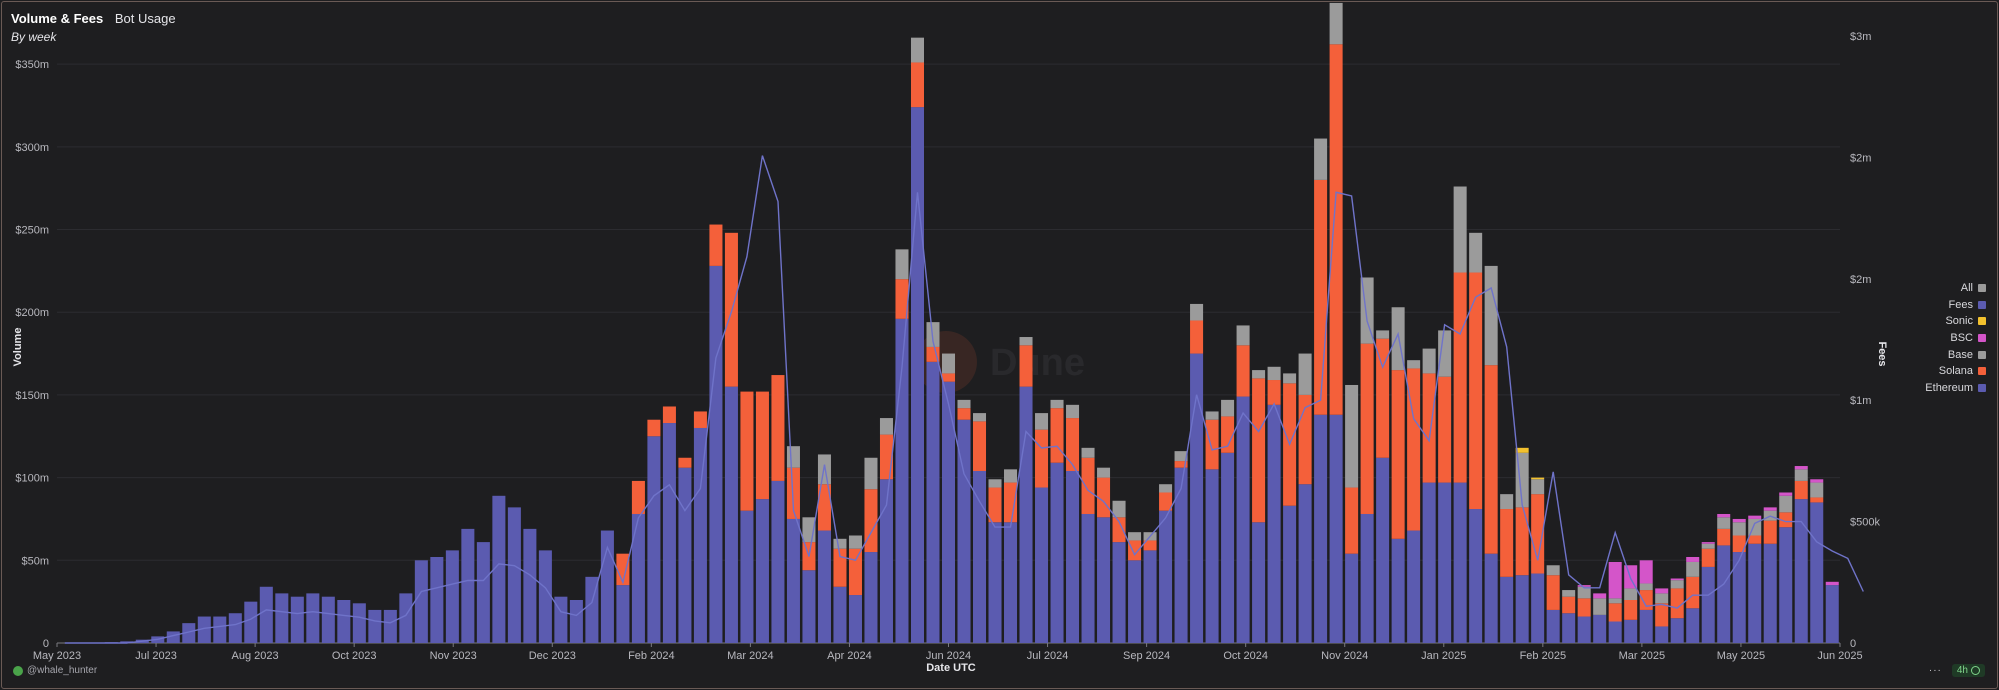 This screenshot has width=1999, height=690. Describe the element at coordinates (57, 18) in the screenshot. I see `chart-title: Volume & Fees` at that location.